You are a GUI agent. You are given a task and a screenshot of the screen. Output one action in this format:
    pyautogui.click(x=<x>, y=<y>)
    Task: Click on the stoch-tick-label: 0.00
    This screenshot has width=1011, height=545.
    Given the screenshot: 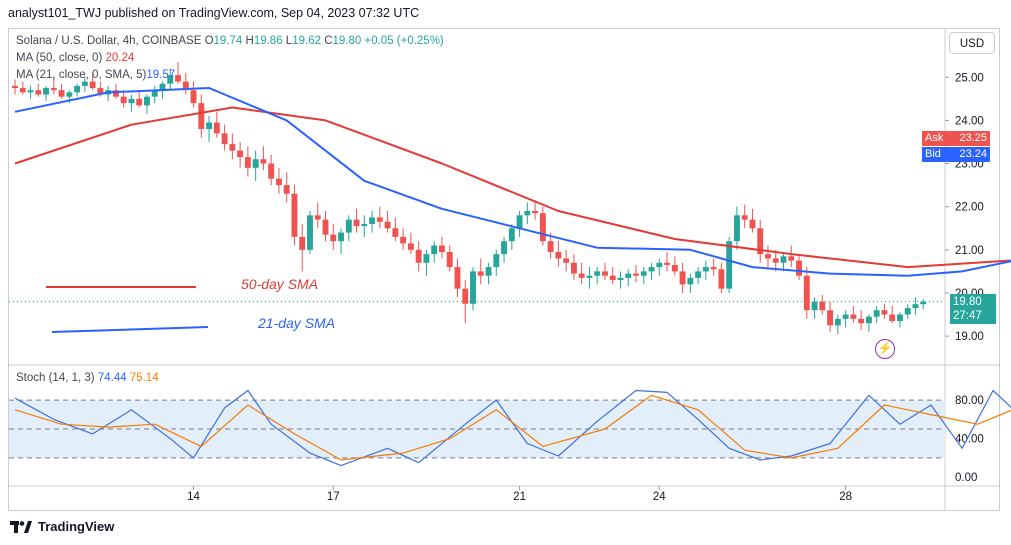 What is the action you would take?
    pyautogui.click(x=966, y=478)
    